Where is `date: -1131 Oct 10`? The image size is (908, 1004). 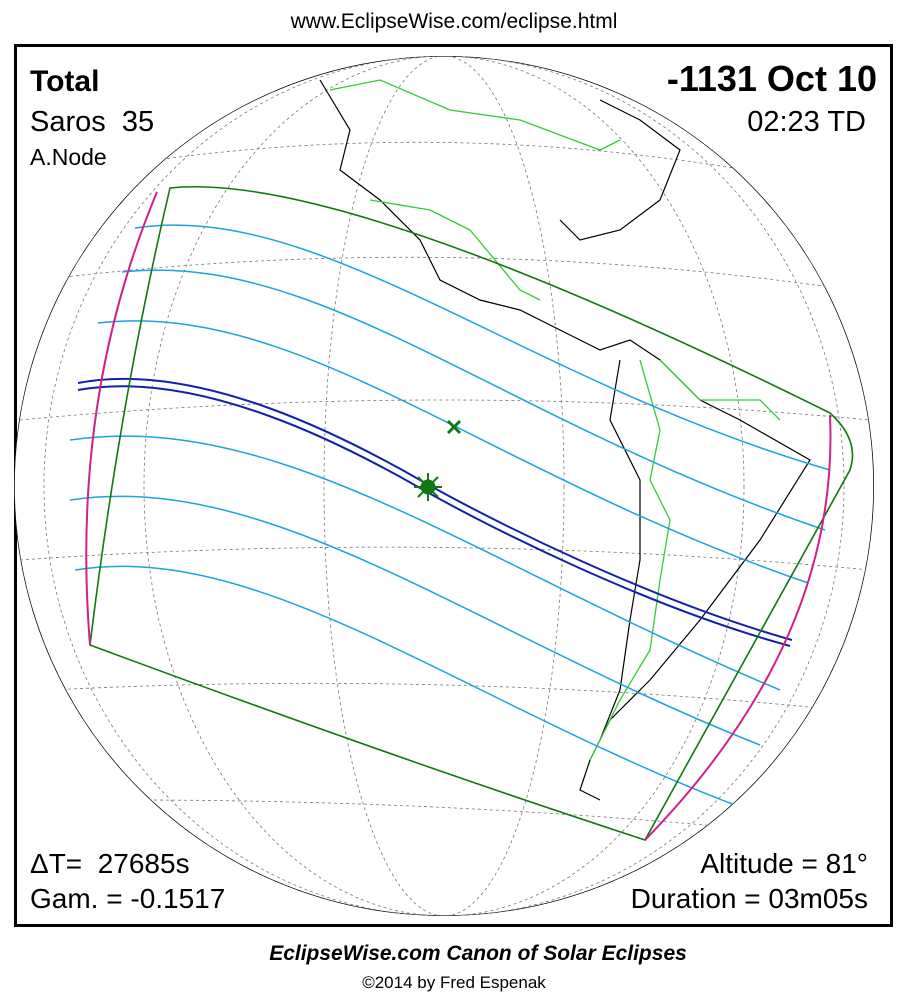 date: -1131 Oct 10 is located at coordinates (772, 78).